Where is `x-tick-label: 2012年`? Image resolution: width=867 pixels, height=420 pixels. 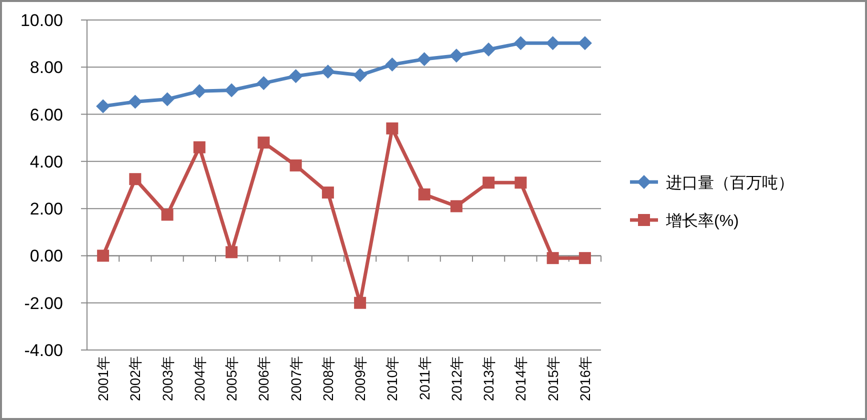
x-tick-label: 2012年 is located at coordinates (456, 379).